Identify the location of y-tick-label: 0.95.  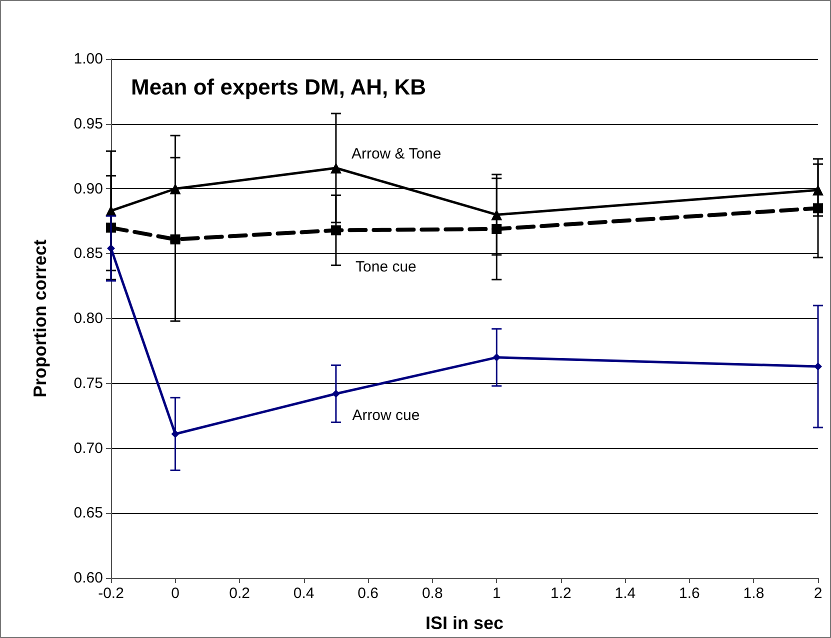
(88, 123).